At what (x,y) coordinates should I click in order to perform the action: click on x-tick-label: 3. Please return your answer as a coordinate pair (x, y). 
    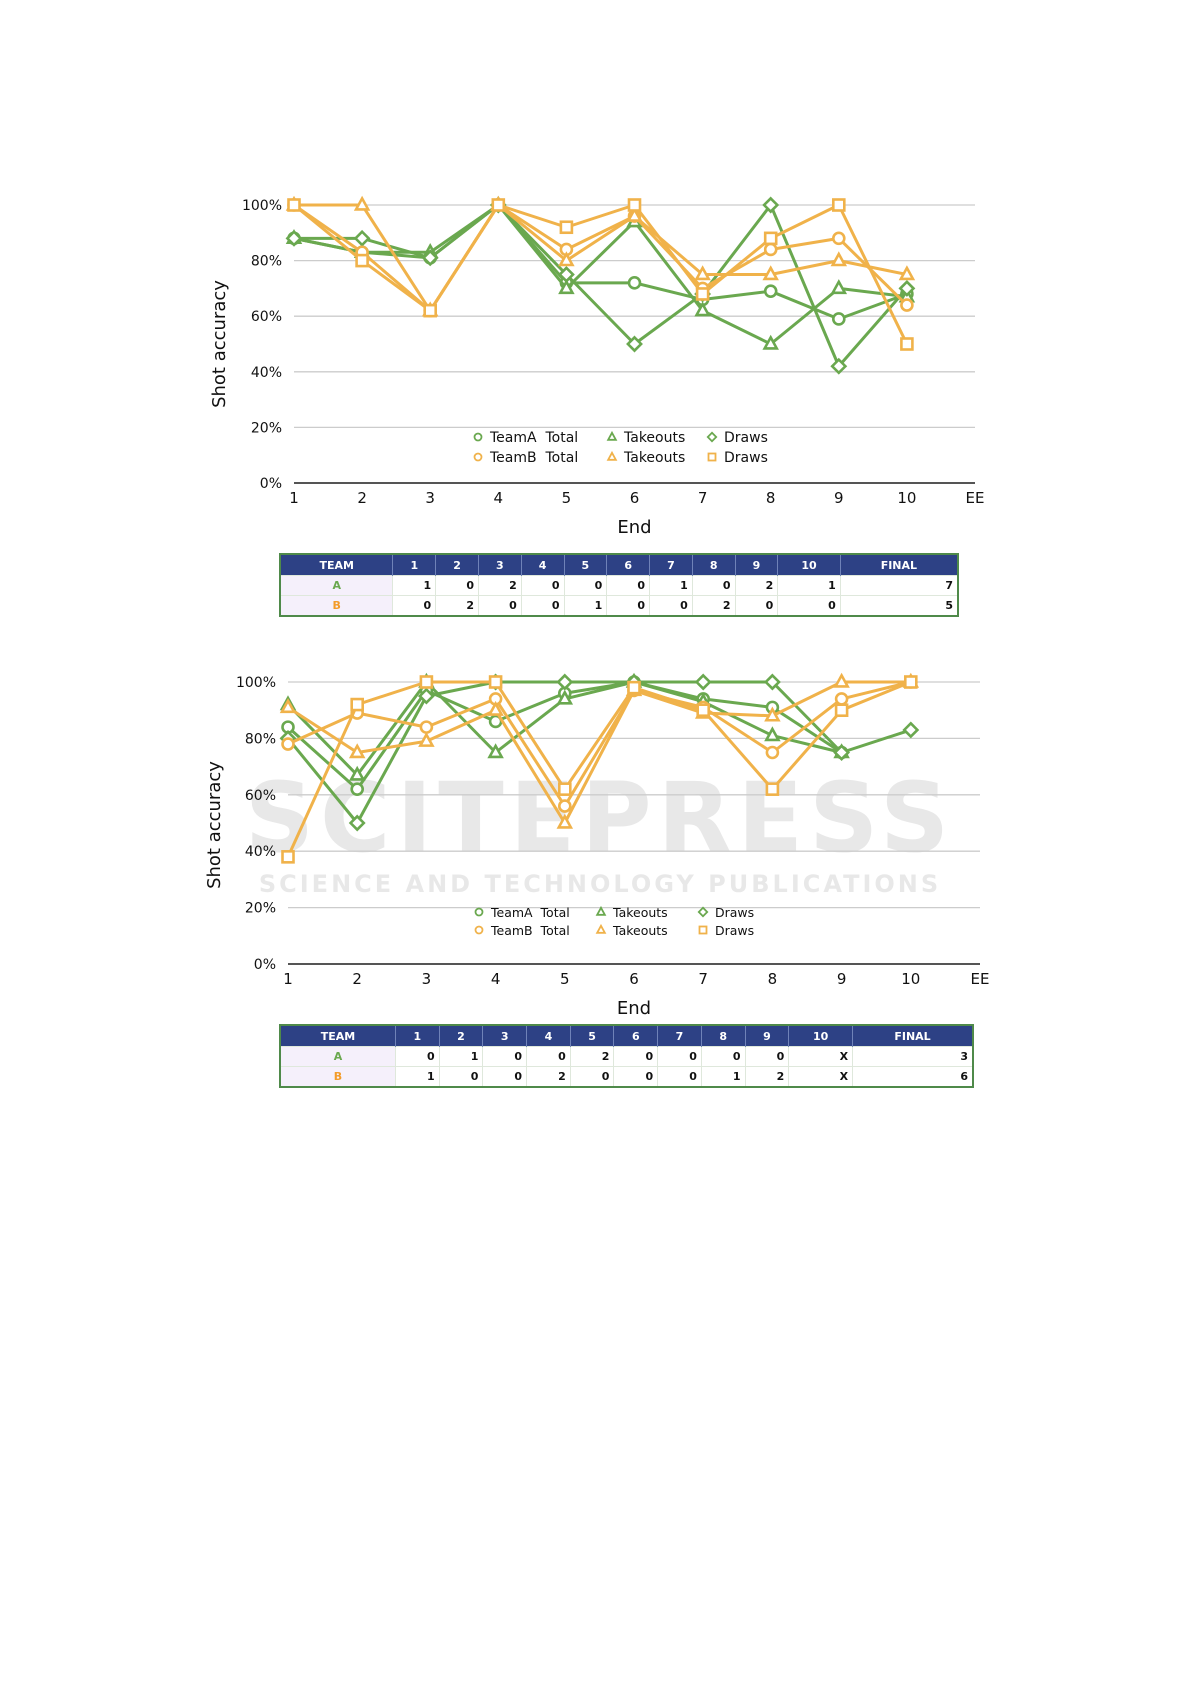
    Looking at the image, I should click on (427, 979).